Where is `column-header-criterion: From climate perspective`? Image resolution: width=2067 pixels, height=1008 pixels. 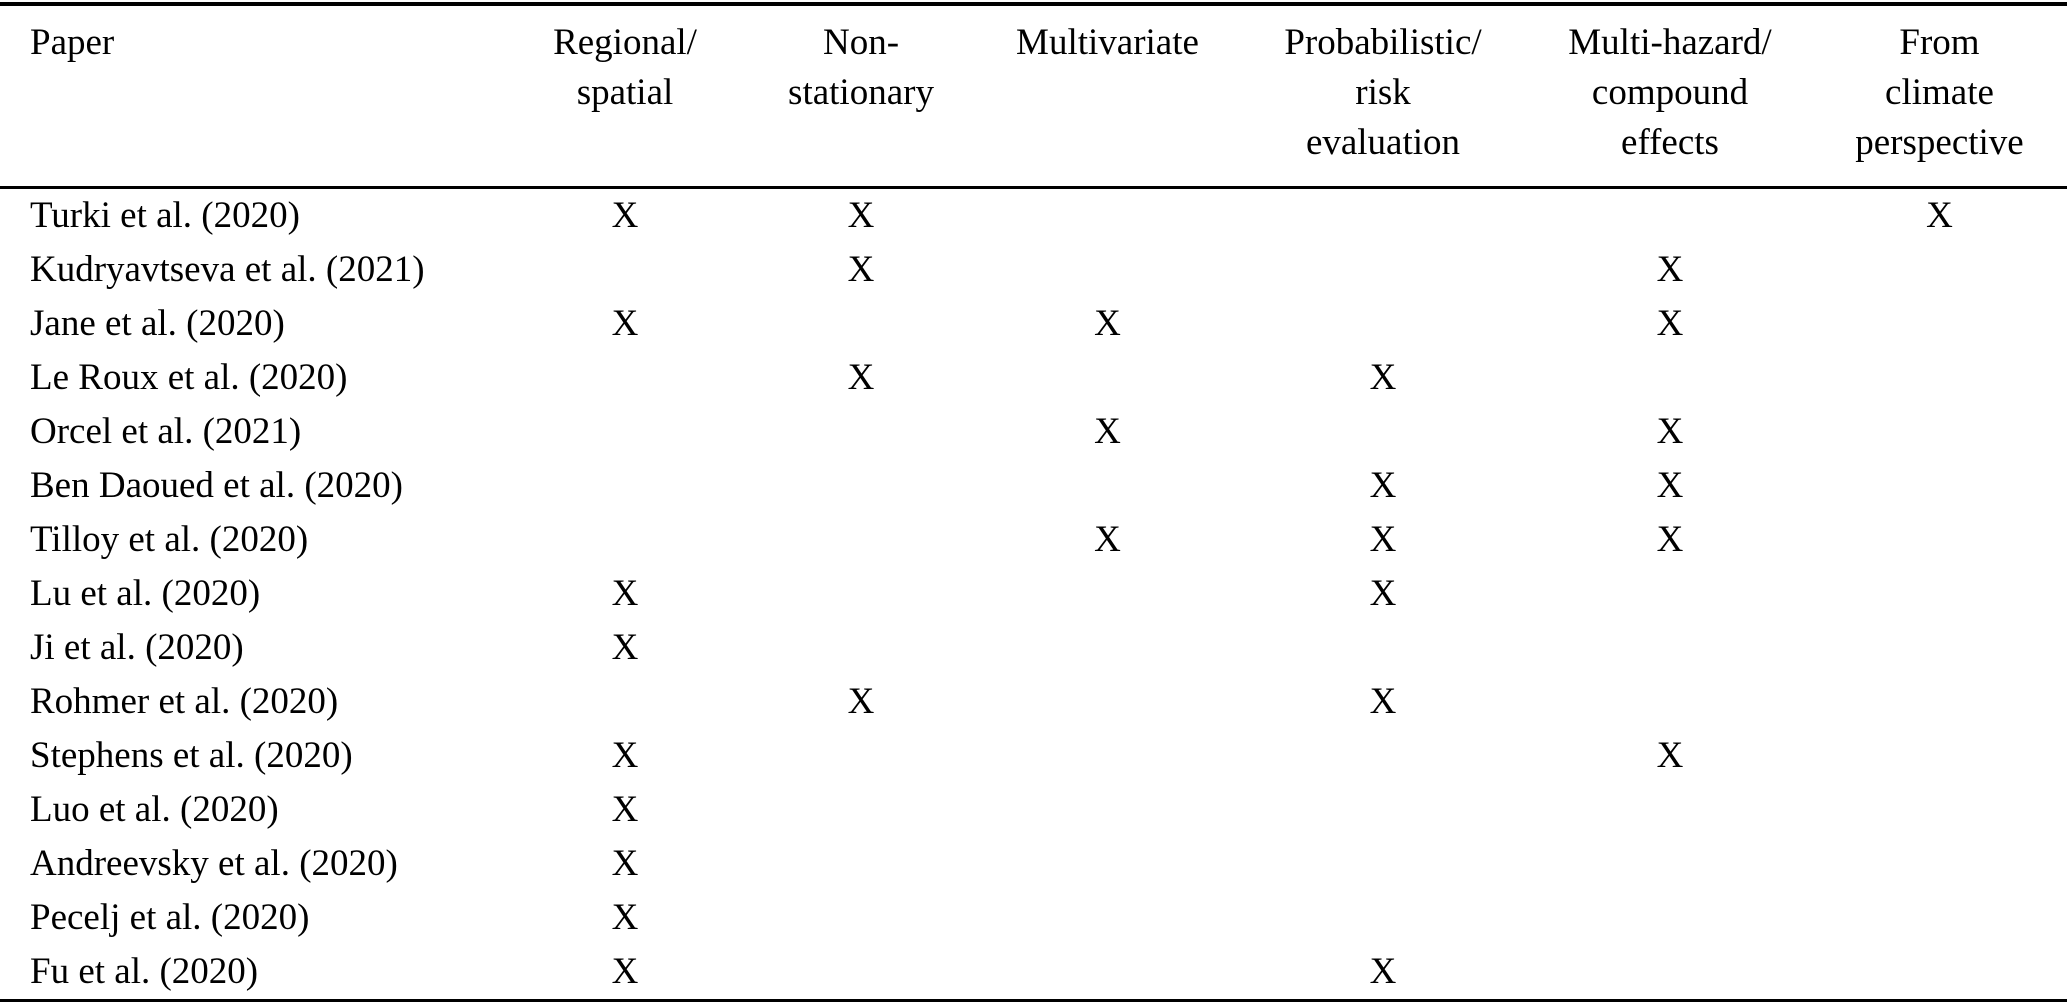 column-header-criterion: From climate perspective is located at coordinates (1939, 92).